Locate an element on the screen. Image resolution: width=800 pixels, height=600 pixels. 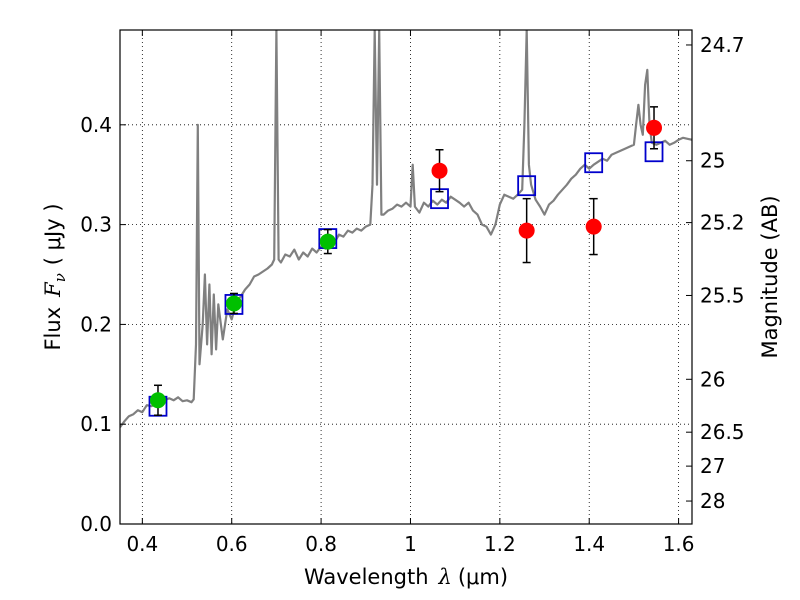
y-axis-label-unit: ( μJy ) is located at coordinates (53, 234).